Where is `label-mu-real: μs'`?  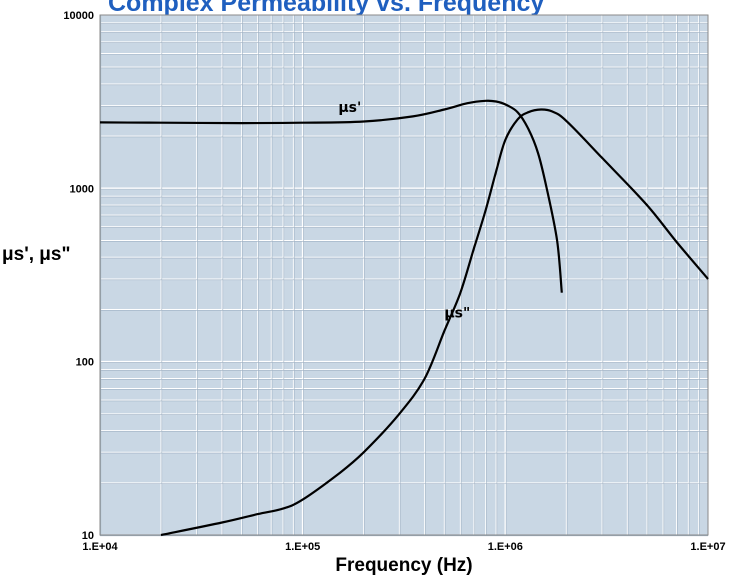
label-mu-real: μs' is located at coordinates (349, 108).